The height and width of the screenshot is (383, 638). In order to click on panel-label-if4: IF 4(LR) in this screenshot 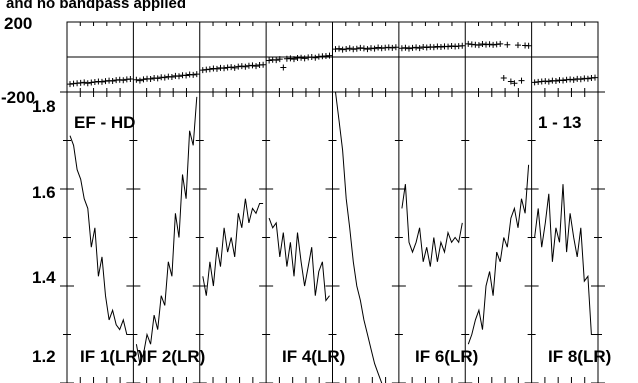, I will do `click(313, 356)`.